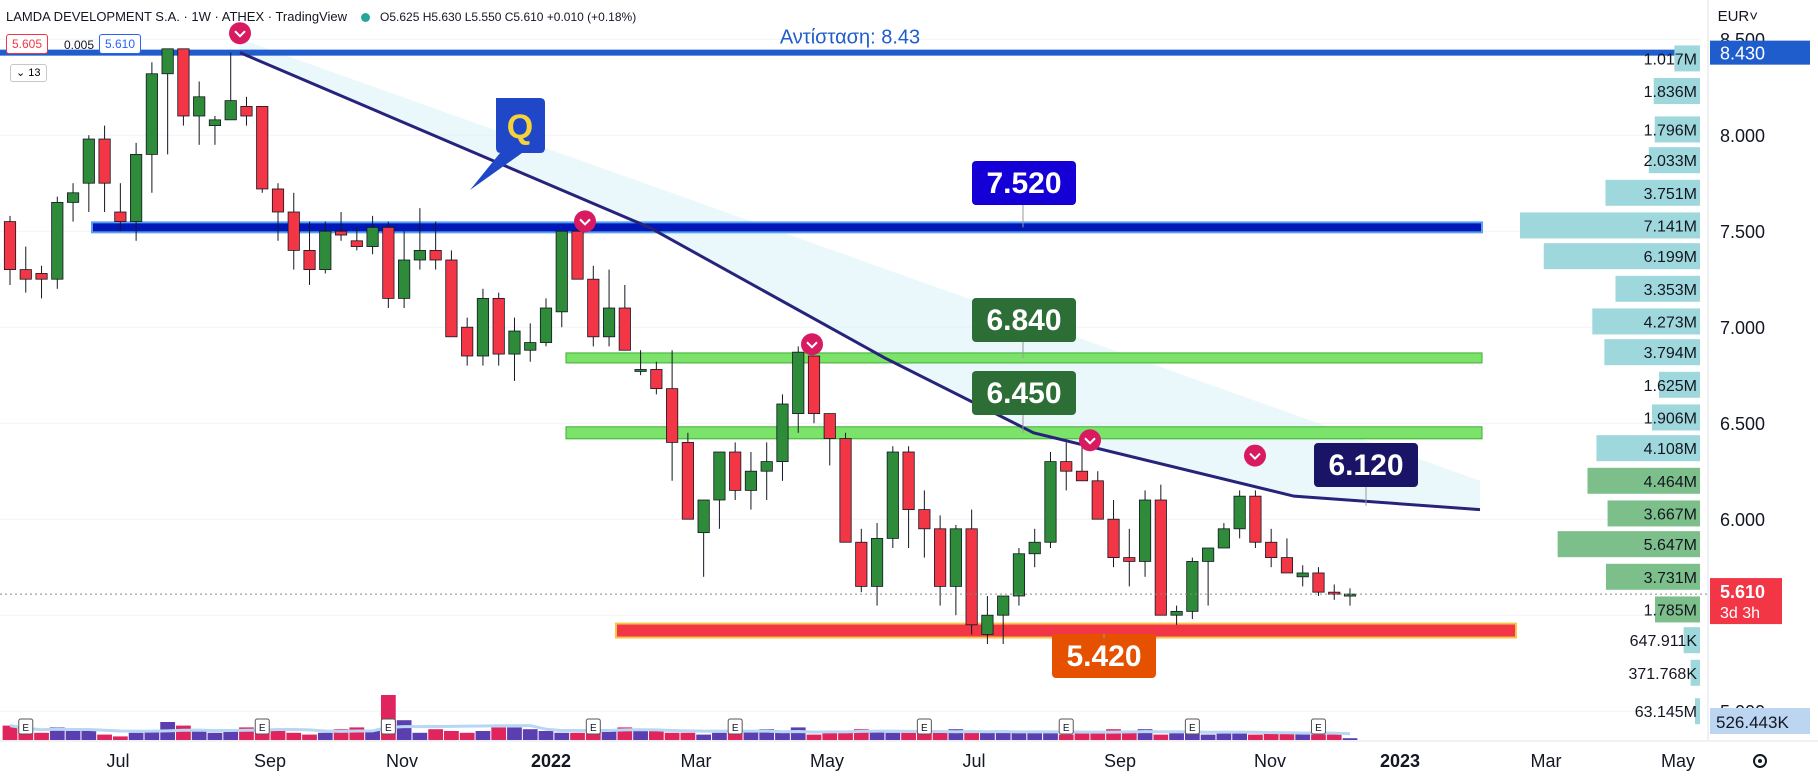 Image resolution: width=1818 pixels, height=780 pixels. I want to click on volume-profile-label: 4.464M, so click(1670, 482).